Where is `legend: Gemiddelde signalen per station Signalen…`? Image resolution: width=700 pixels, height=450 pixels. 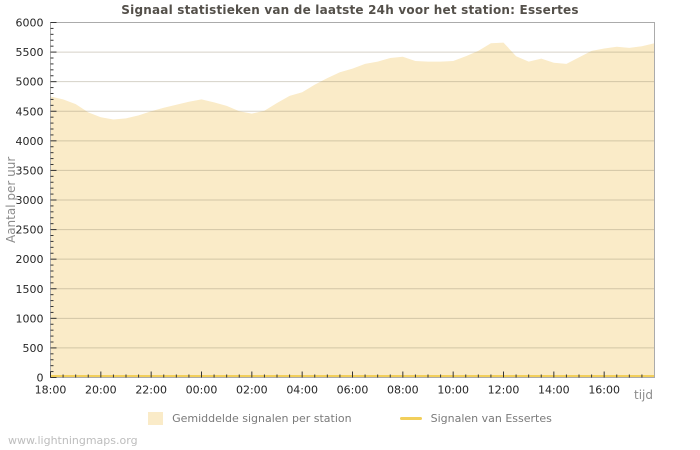 legend: Gemiddelde signalen per station Signalen… is located at coordinates (350, 418).